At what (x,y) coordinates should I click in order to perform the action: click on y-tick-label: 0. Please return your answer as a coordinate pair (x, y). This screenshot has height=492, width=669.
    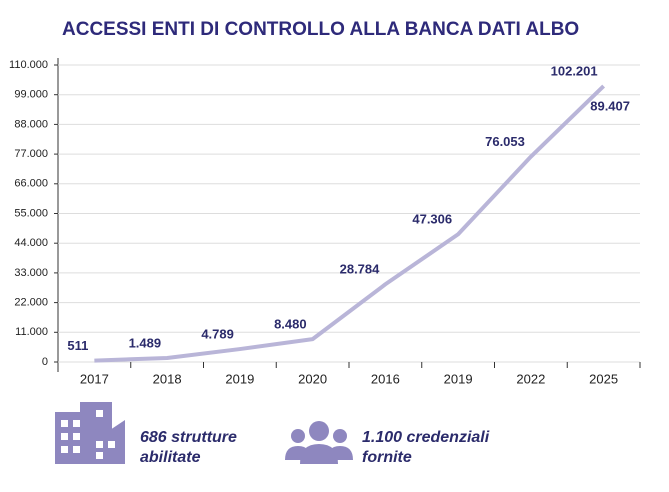
    Looking at the image, I should click on (45, 362).